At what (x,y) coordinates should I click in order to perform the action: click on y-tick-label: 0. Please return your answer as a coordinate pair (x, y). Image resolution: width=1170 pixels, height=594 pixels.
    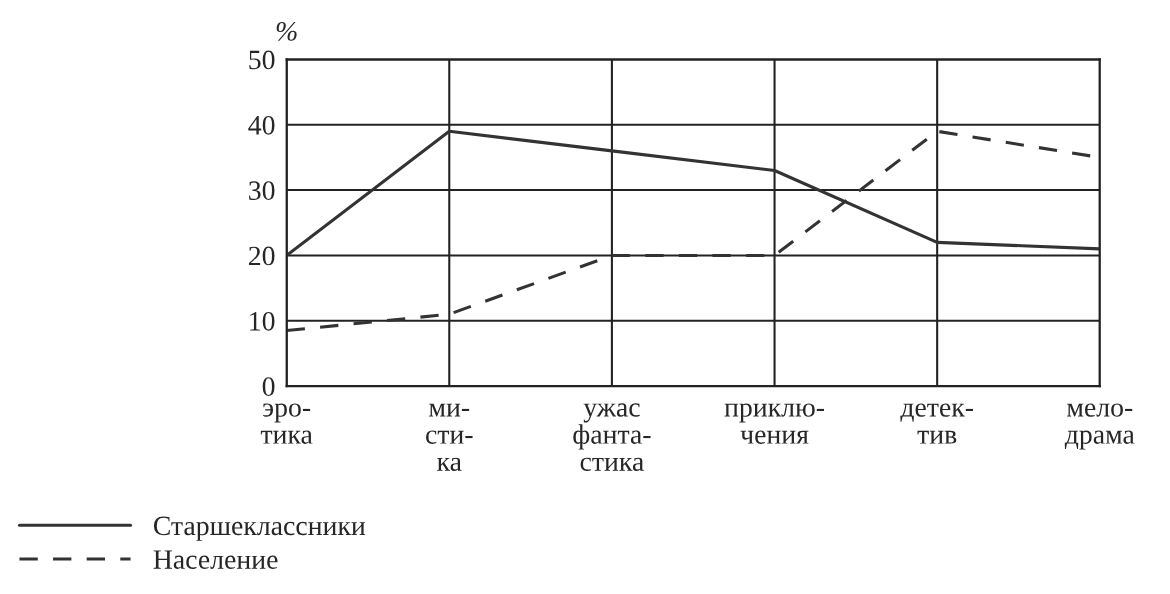
    Looking at the image, I should click on (268, 387).